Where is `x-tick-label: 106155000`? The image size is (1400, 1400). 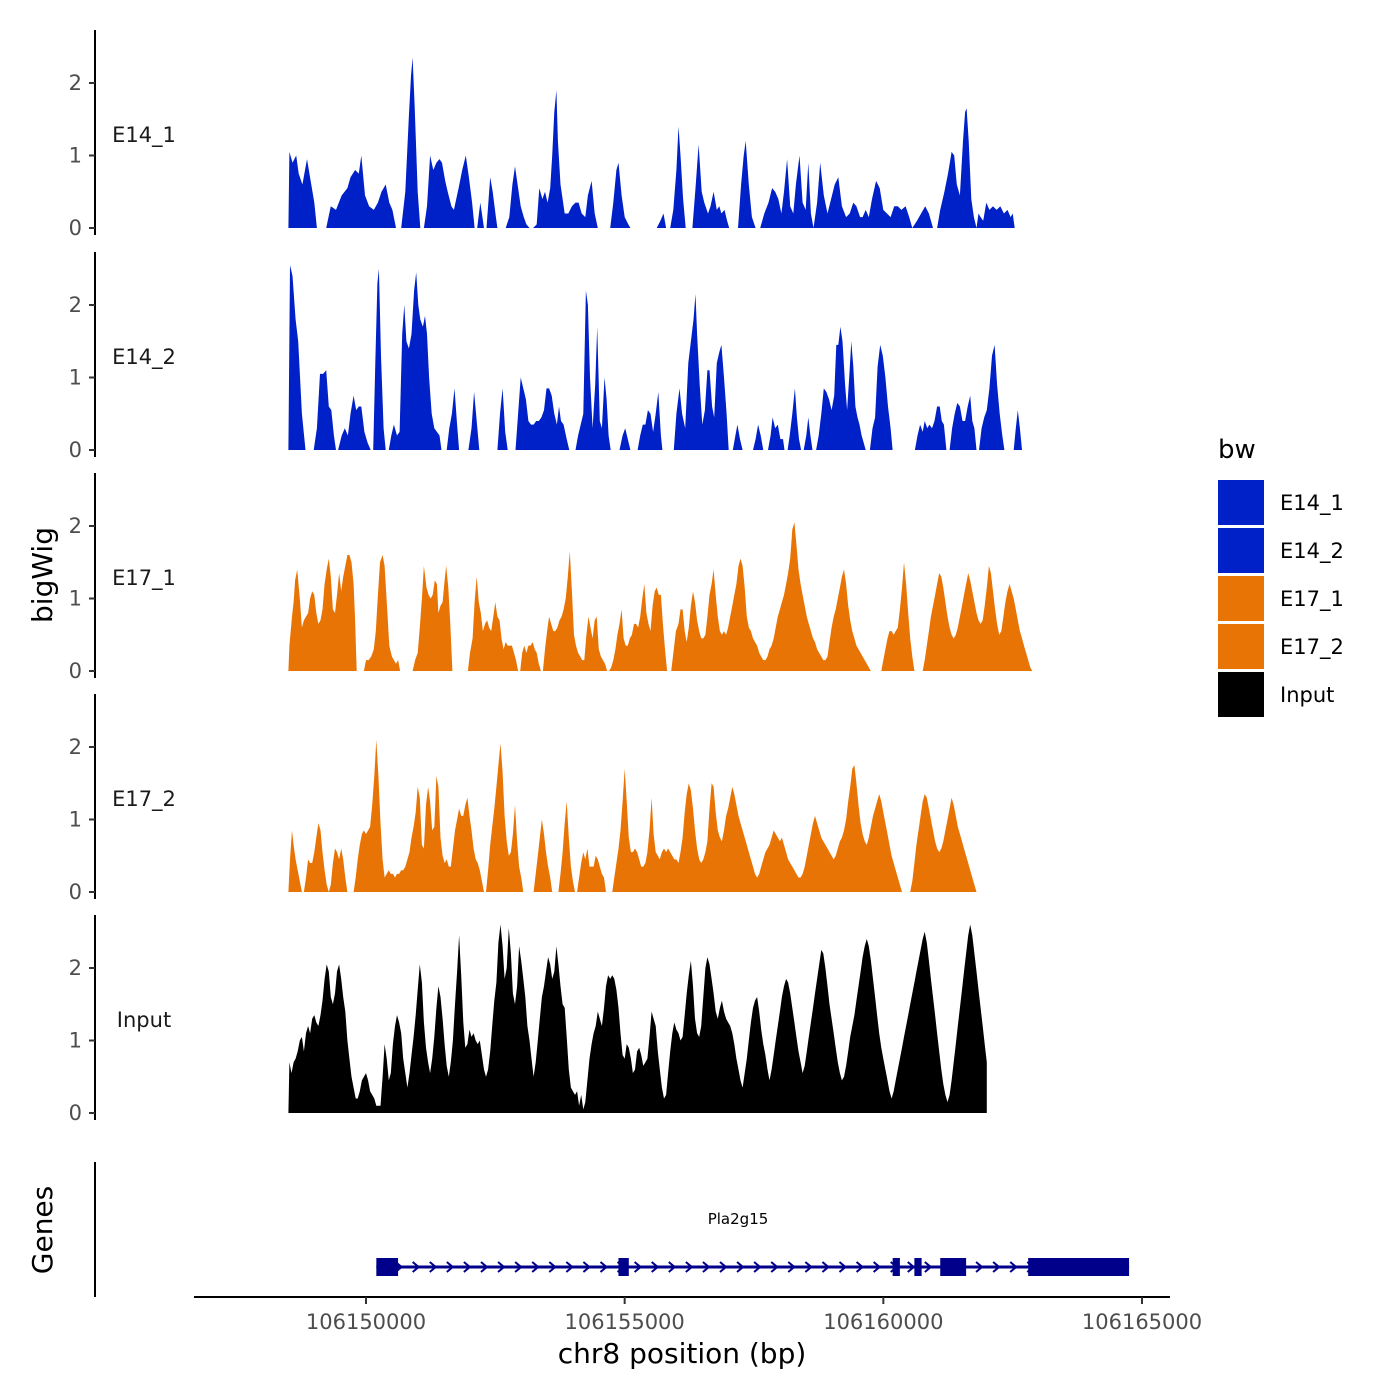 x-tick-label: 106155000 is located at coordinates (625, 1322).